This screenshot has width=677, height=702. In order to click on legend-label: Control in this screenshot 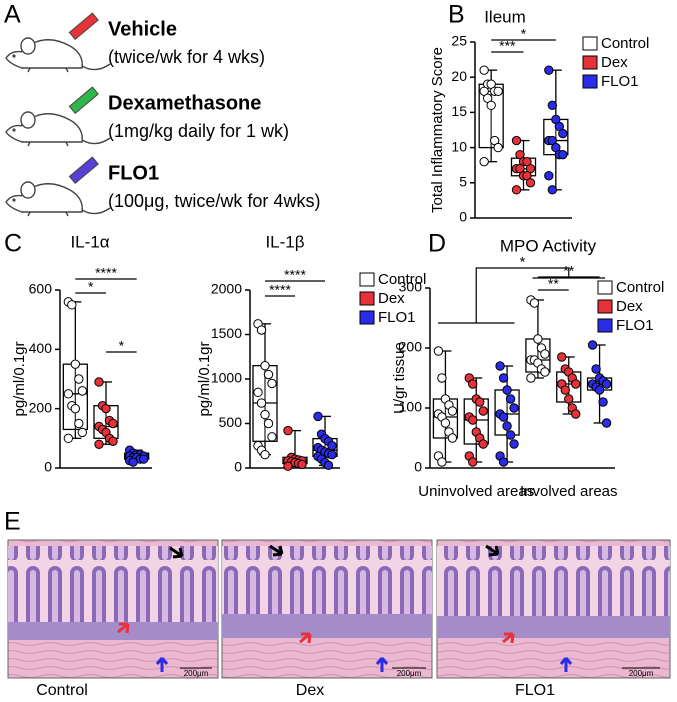, I will do `click(402, 279)`.